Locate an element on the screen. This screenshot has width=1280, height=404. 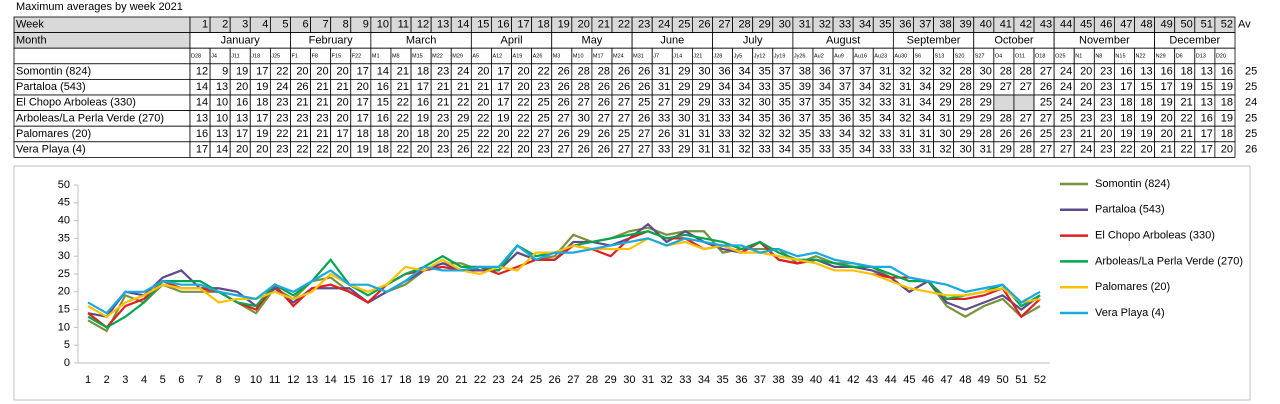
x-tick-label: 50 is located at coordinates (1003, 380).